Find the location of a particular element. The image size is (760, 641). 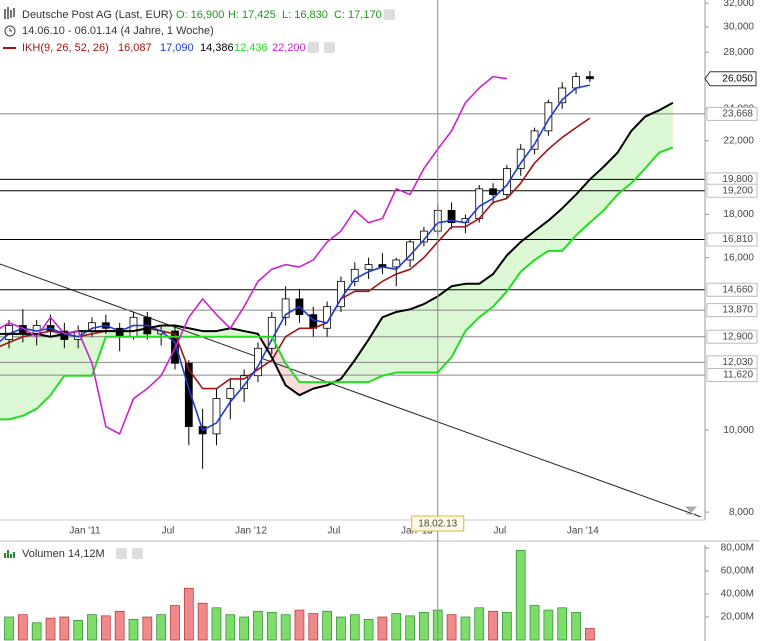

x-tick-label: Jan '14 is located at coordinates (583, 531).